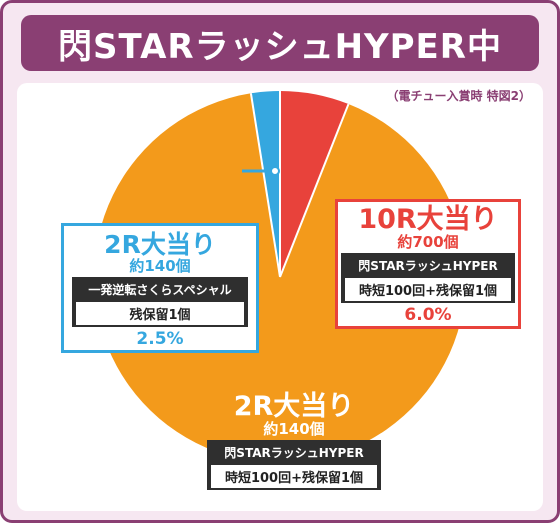 The image size is (560, 523). Describe the element at coordinates (294, 502) in the screenshot. I see `callout-orange-pct: 91.5%` at that location.